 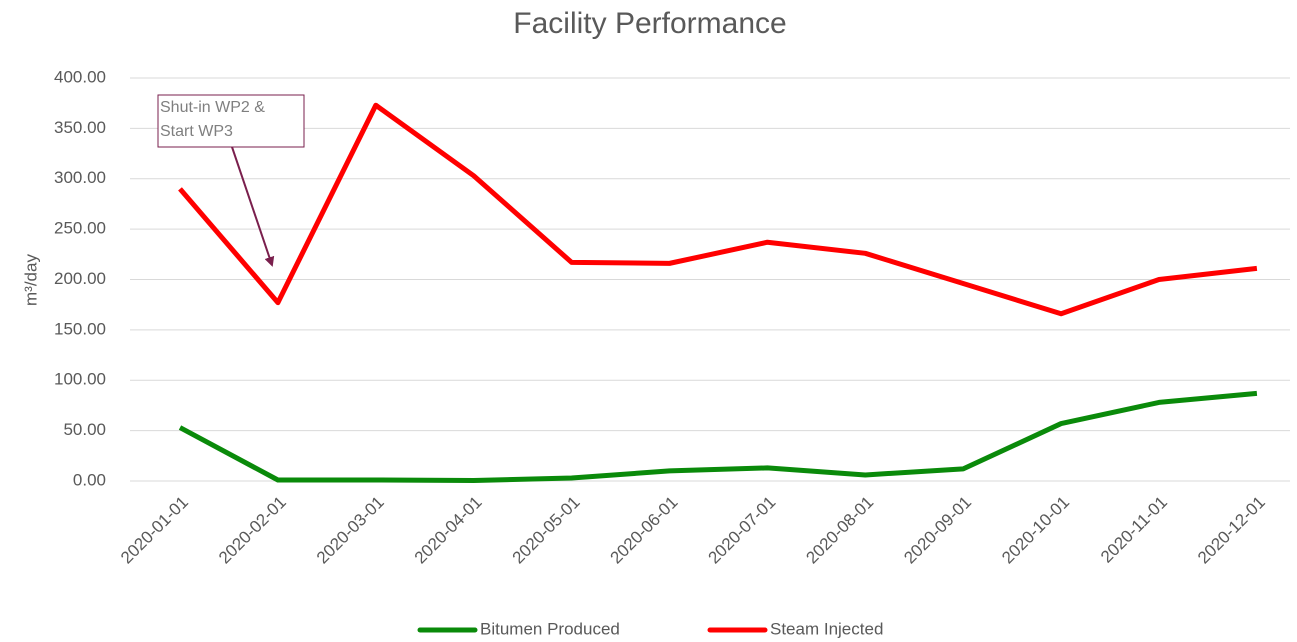 What do you see at coordinates (80, 76) in the screenshot?
I see `y-tick-label: 400.00` at bounding box center [80, 76].